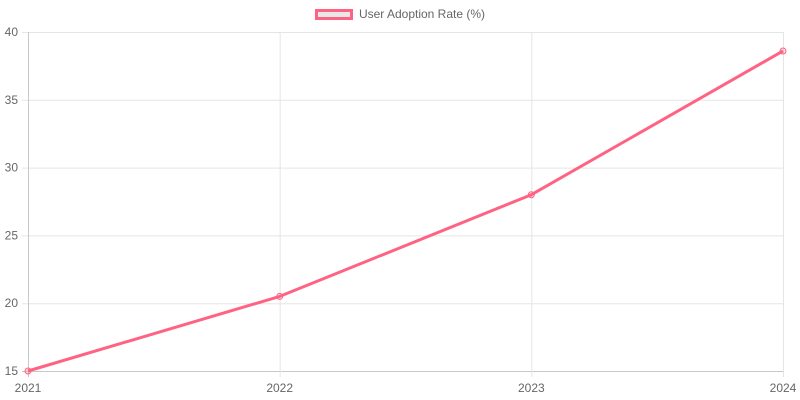  Describe the element at coordinates (12, 100) in the screenshot. I see `y-tick-label: 35` at that location.